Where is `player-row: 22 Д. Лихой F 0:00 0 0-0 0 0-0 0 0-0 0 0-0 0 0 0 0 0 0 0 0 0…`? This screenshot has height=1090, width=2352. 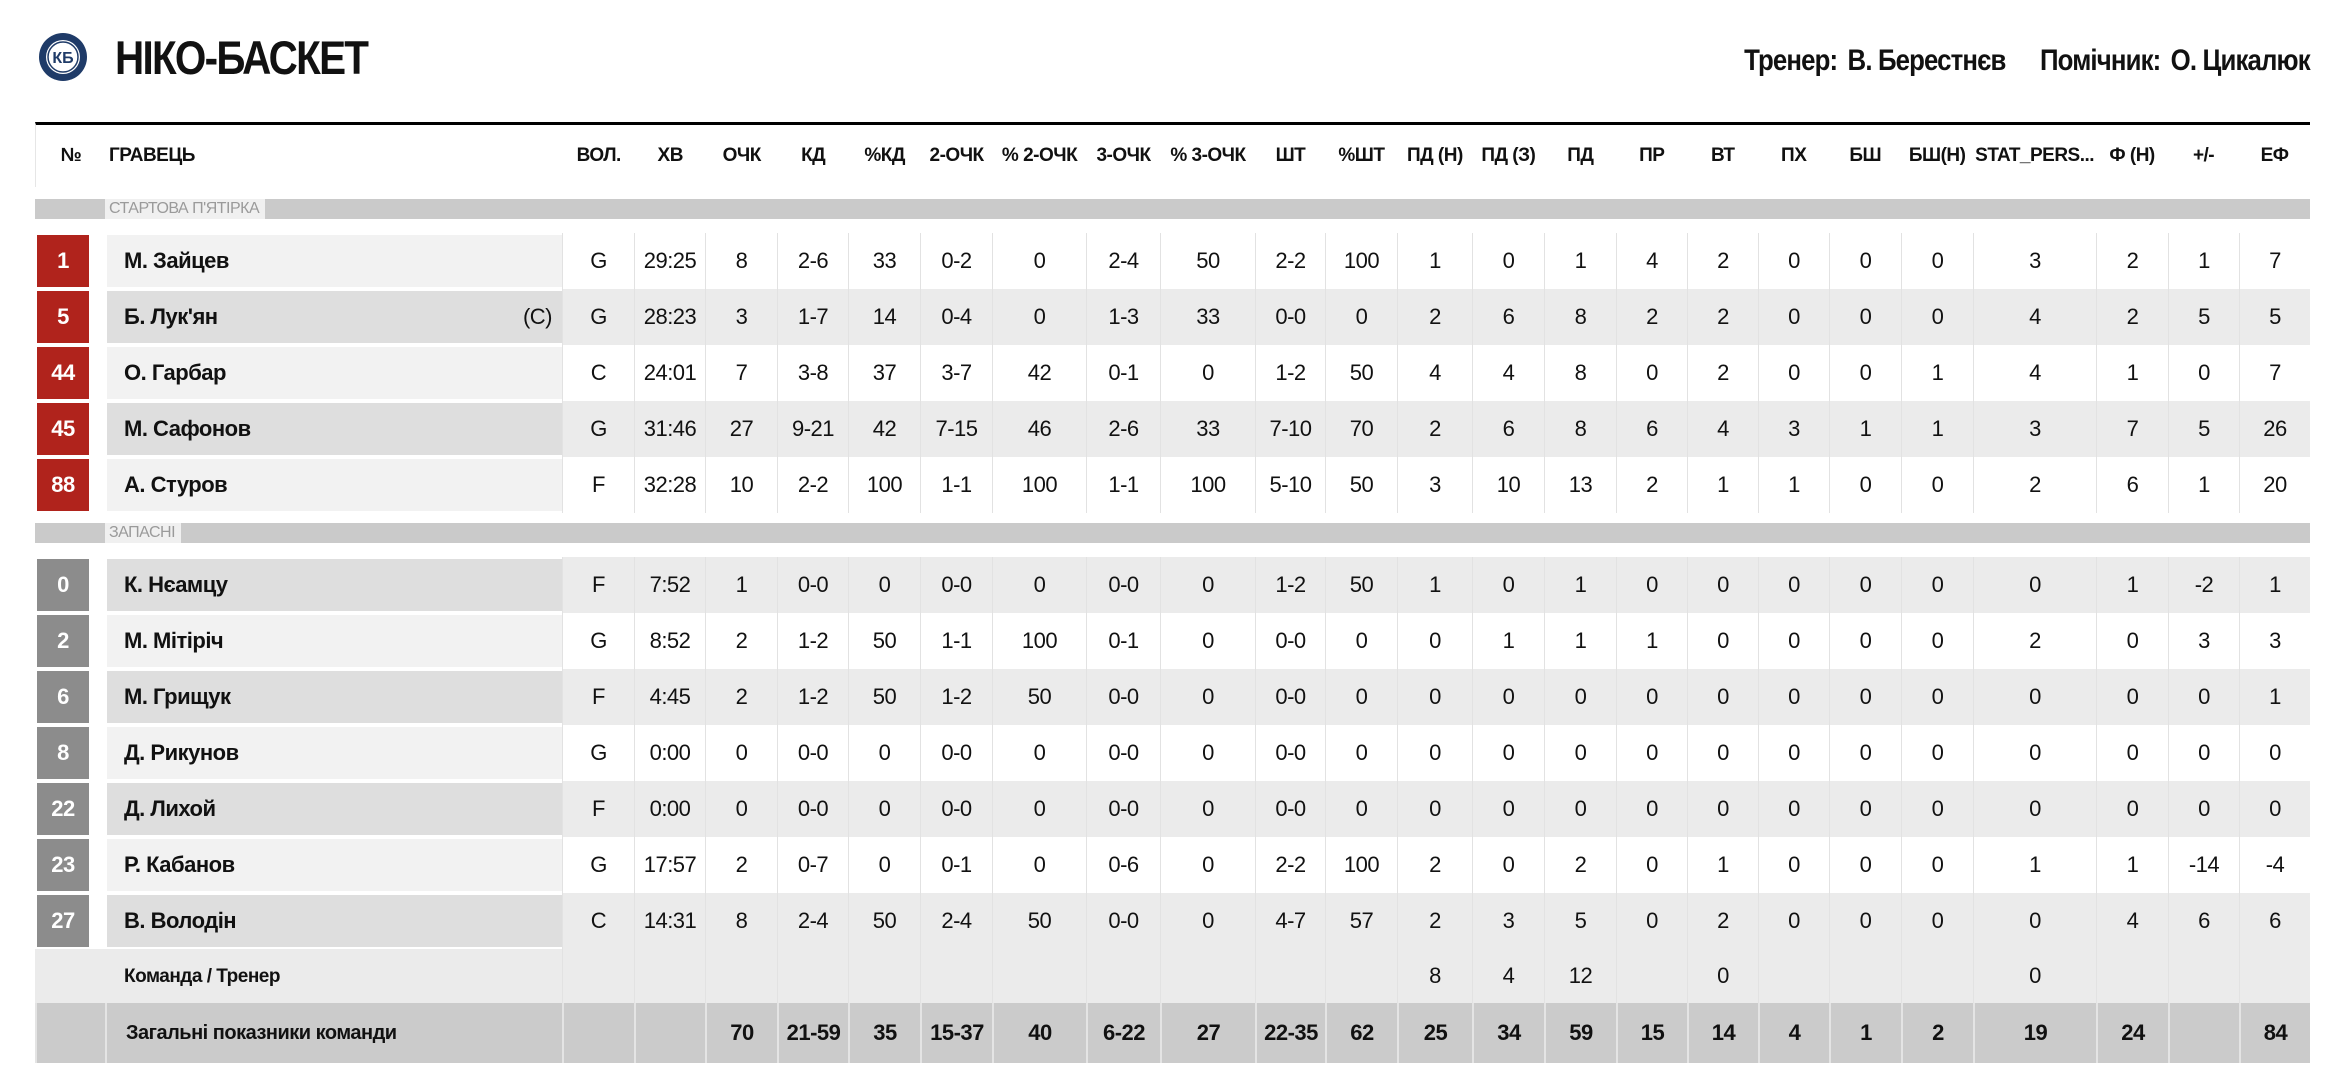
player-row: 22 Д. Лихой F 0:00 0 0-0 0 0-0 0 0-0 0 0-0 0 0 0 0 0 0 0 0 0… is located at coordinates (1172, 809).